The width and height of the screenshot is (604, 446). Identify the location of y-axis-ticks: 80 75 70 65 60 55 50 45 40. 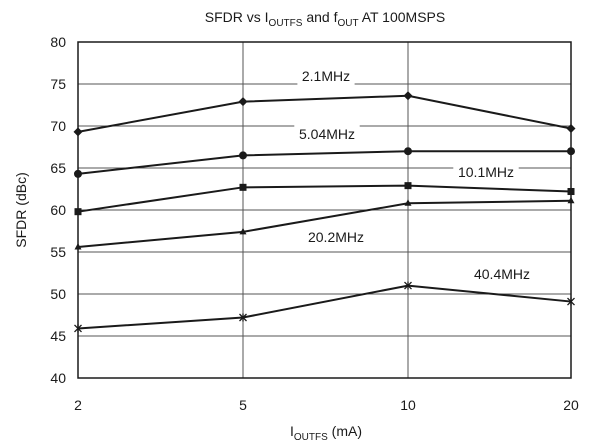
(58, 210).